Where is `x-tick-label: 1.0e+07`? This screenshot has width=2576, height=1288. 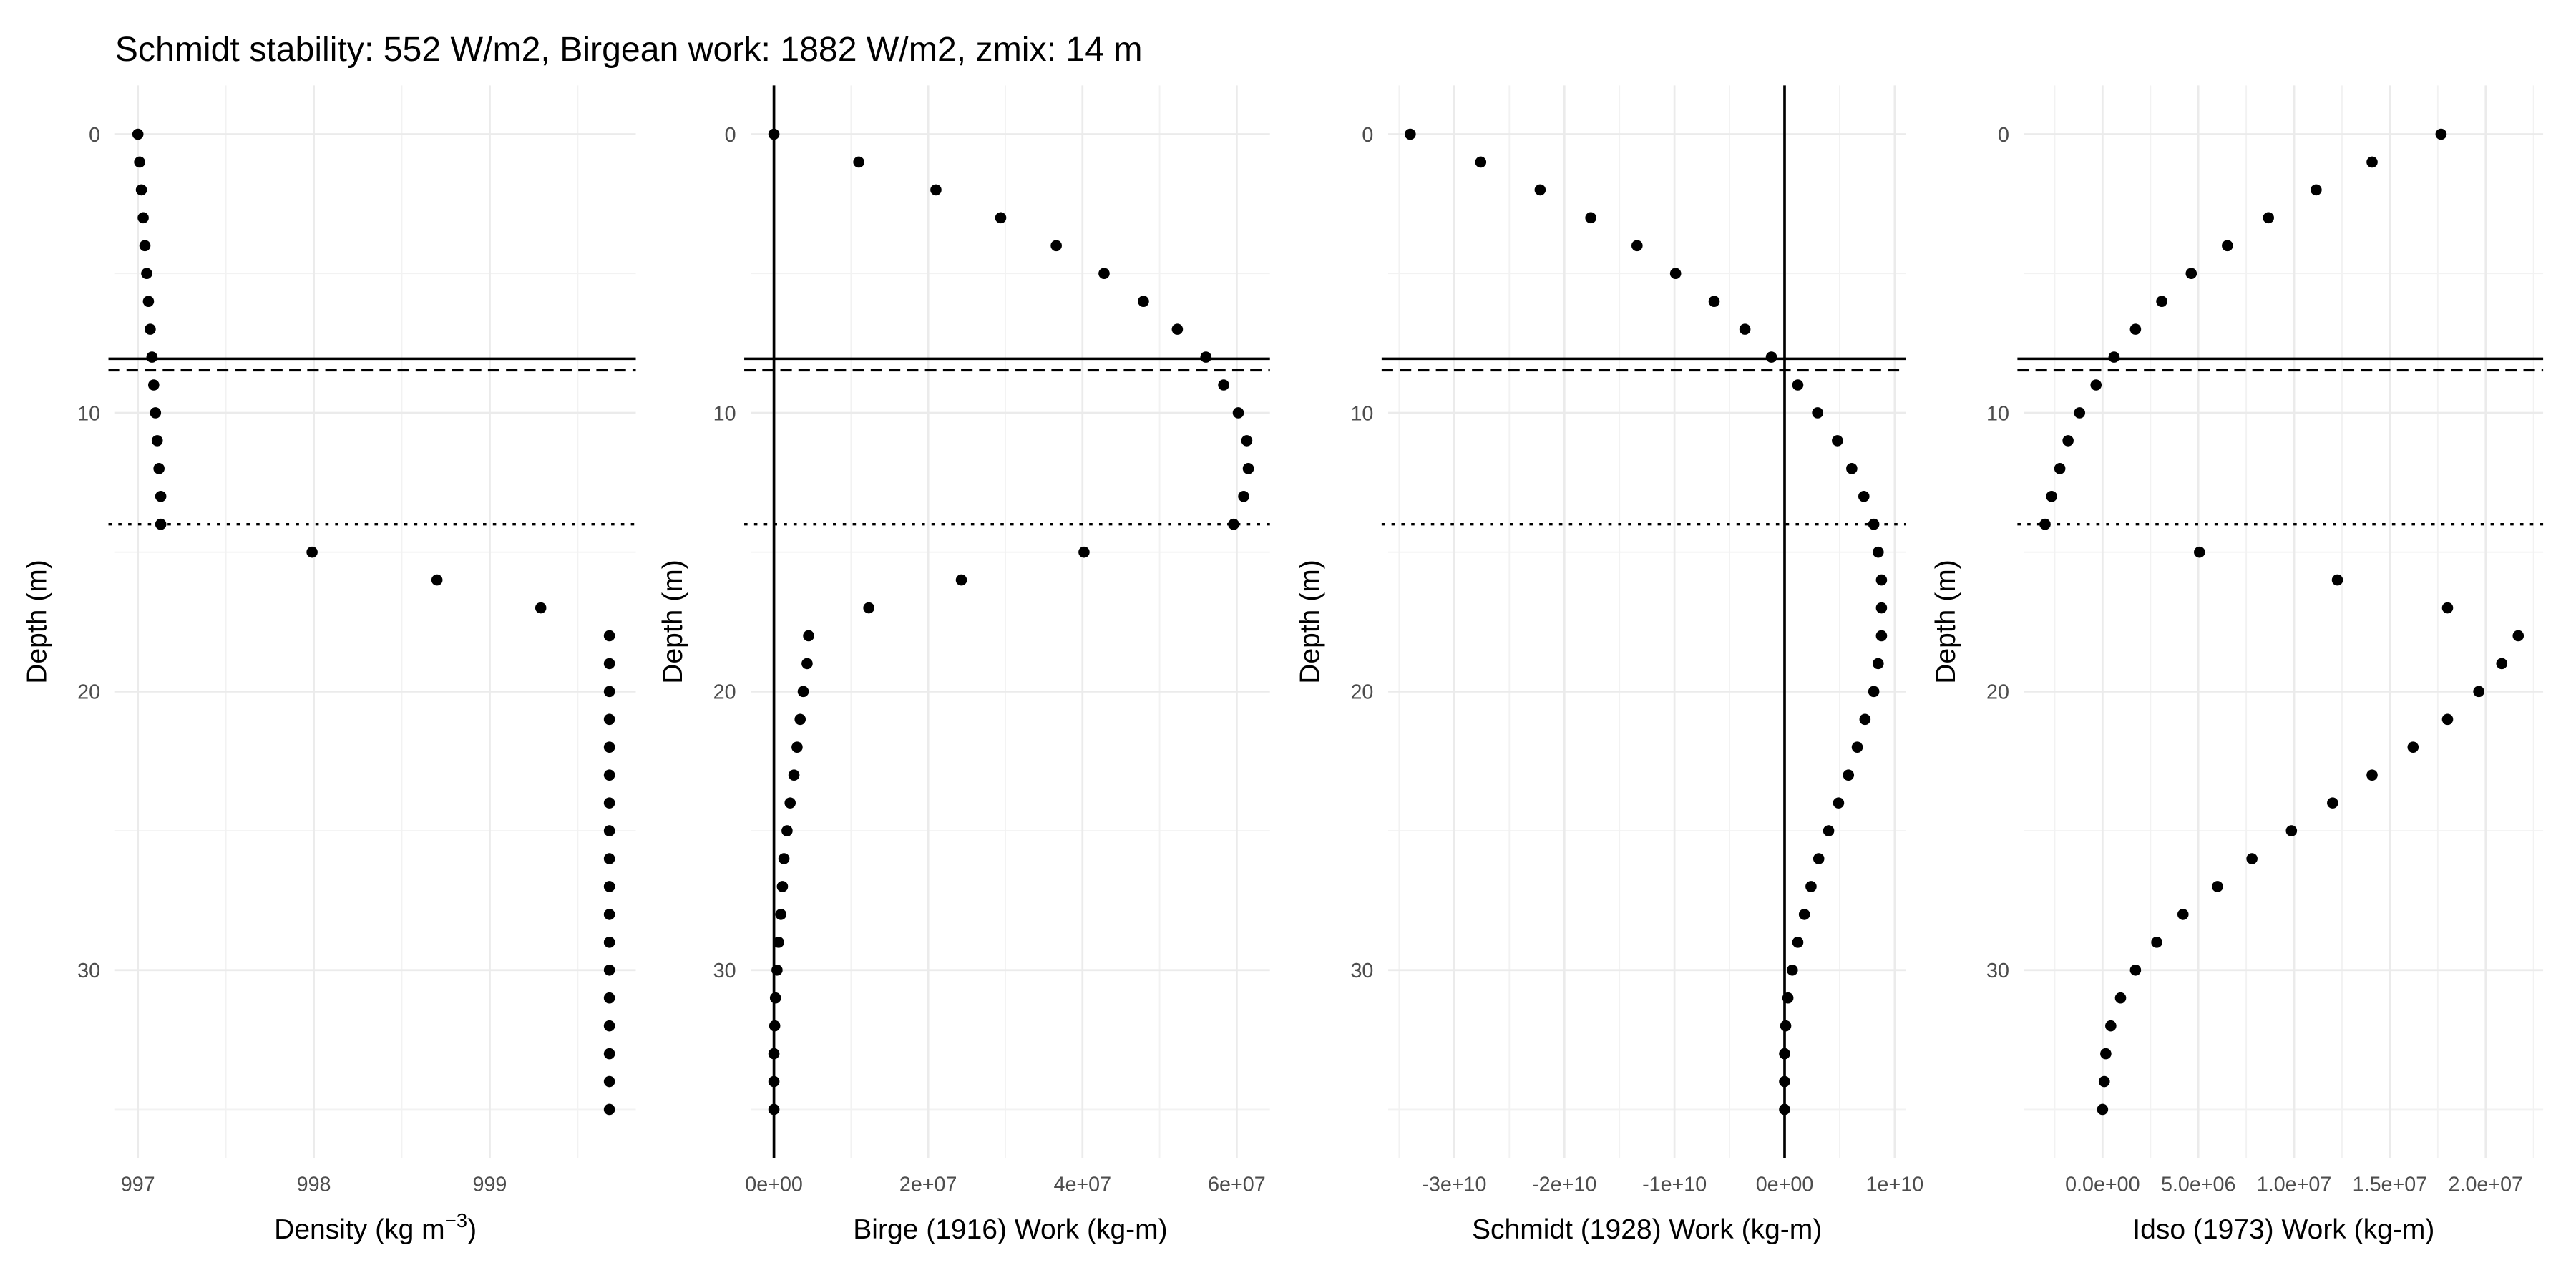
x-tick-label: 1.0e+07 is located at coordinates (2294, 1185).